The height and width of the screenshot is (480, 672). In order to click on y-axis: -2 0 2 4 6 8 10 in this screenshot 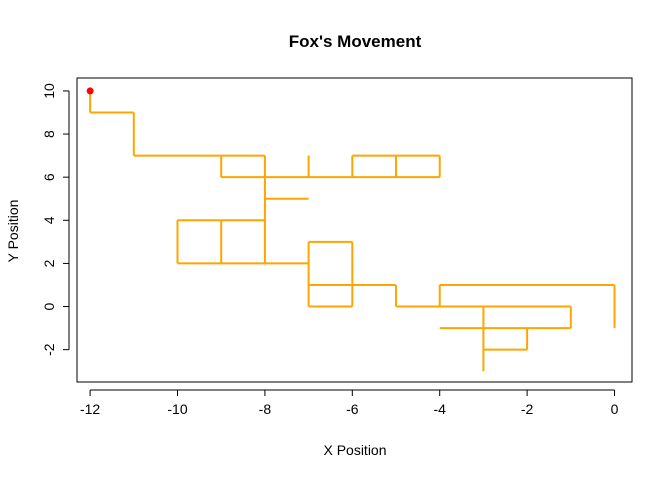, I will do `click(55, 219)`.